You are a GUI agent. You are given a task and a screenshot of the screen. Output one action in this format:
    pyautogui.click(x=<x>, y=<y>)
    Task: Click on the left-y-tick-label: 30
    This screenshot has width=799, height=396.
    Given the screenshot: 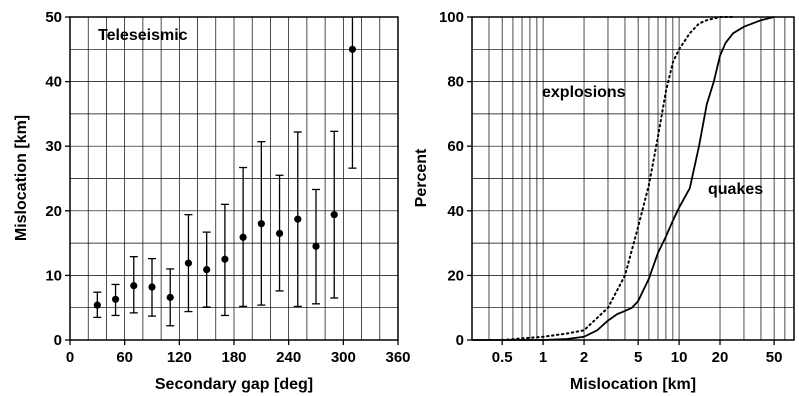 What is the action you would take?
    pyautogui.click(x=53, y=146)
    